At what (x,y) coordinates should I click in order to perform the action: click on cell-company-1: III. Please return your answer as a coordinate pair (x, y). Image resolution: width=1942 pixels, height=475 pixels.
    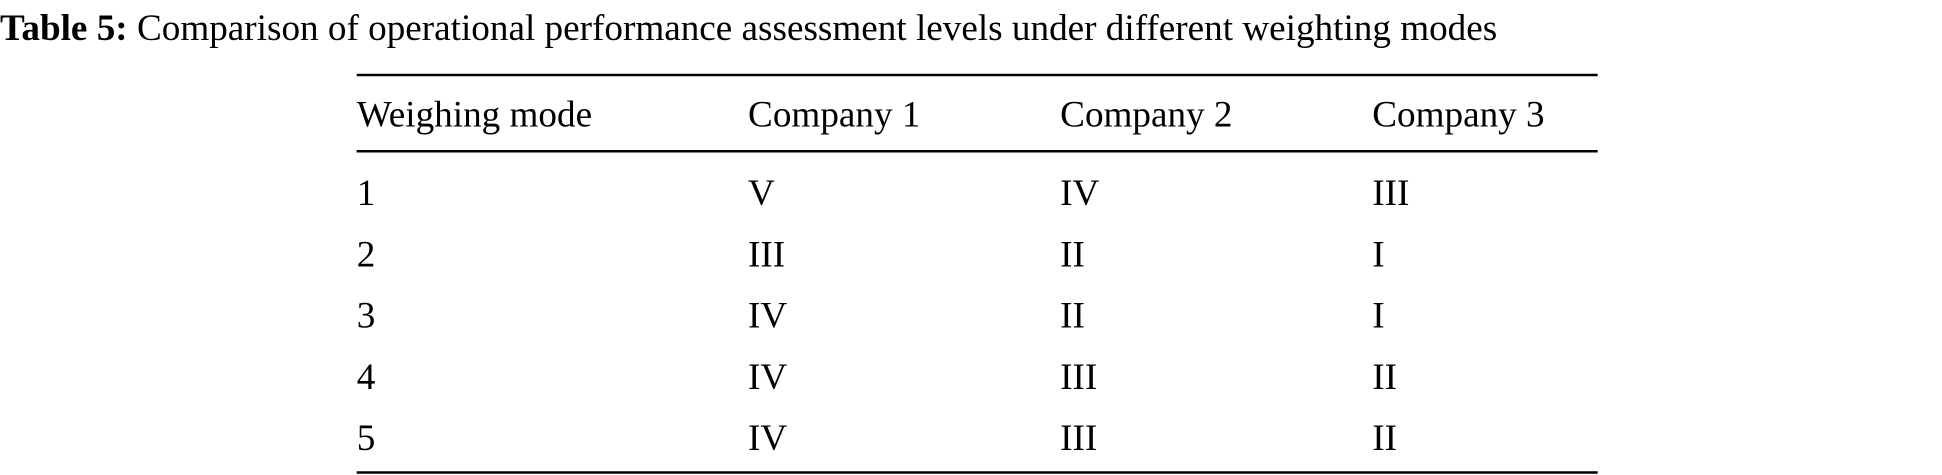
    Looking at the image, I should click on (767, 254).